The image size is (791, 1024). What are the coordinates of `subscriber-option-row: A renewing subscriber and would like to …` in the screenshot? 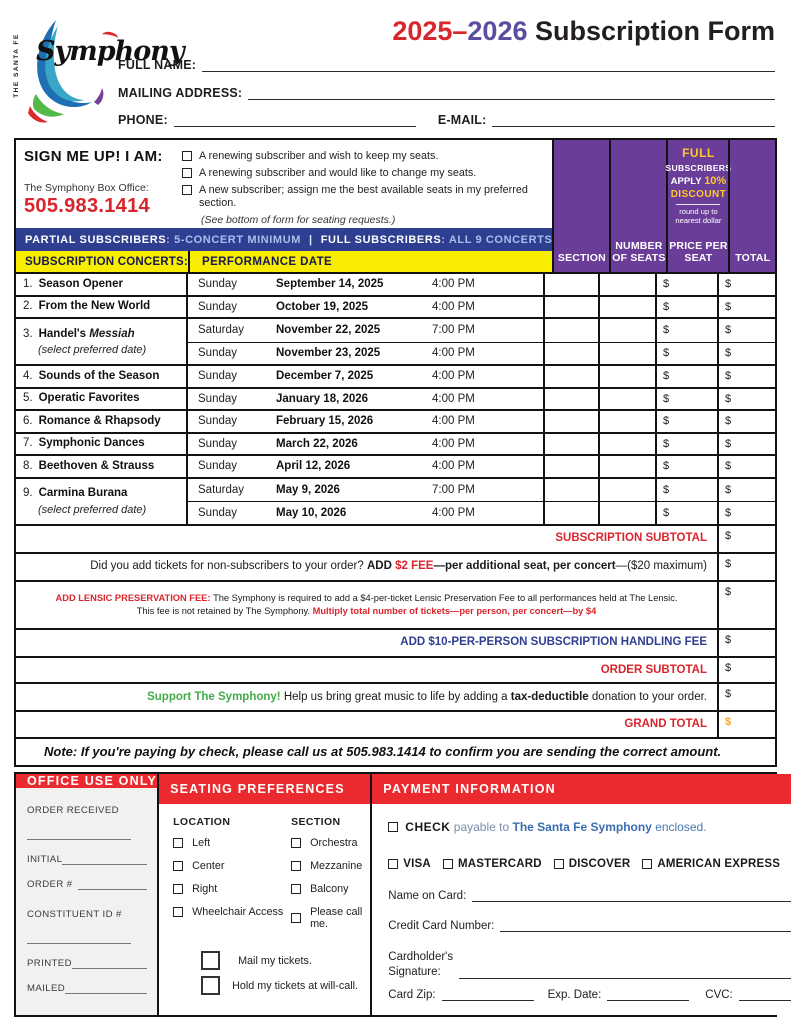 It's located at (364, 173).